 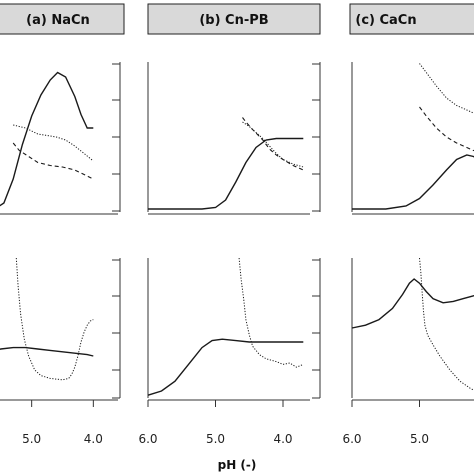 I want to click on panel-a-x-ticks: 5.0 4.0, so click(x=62, y=423).